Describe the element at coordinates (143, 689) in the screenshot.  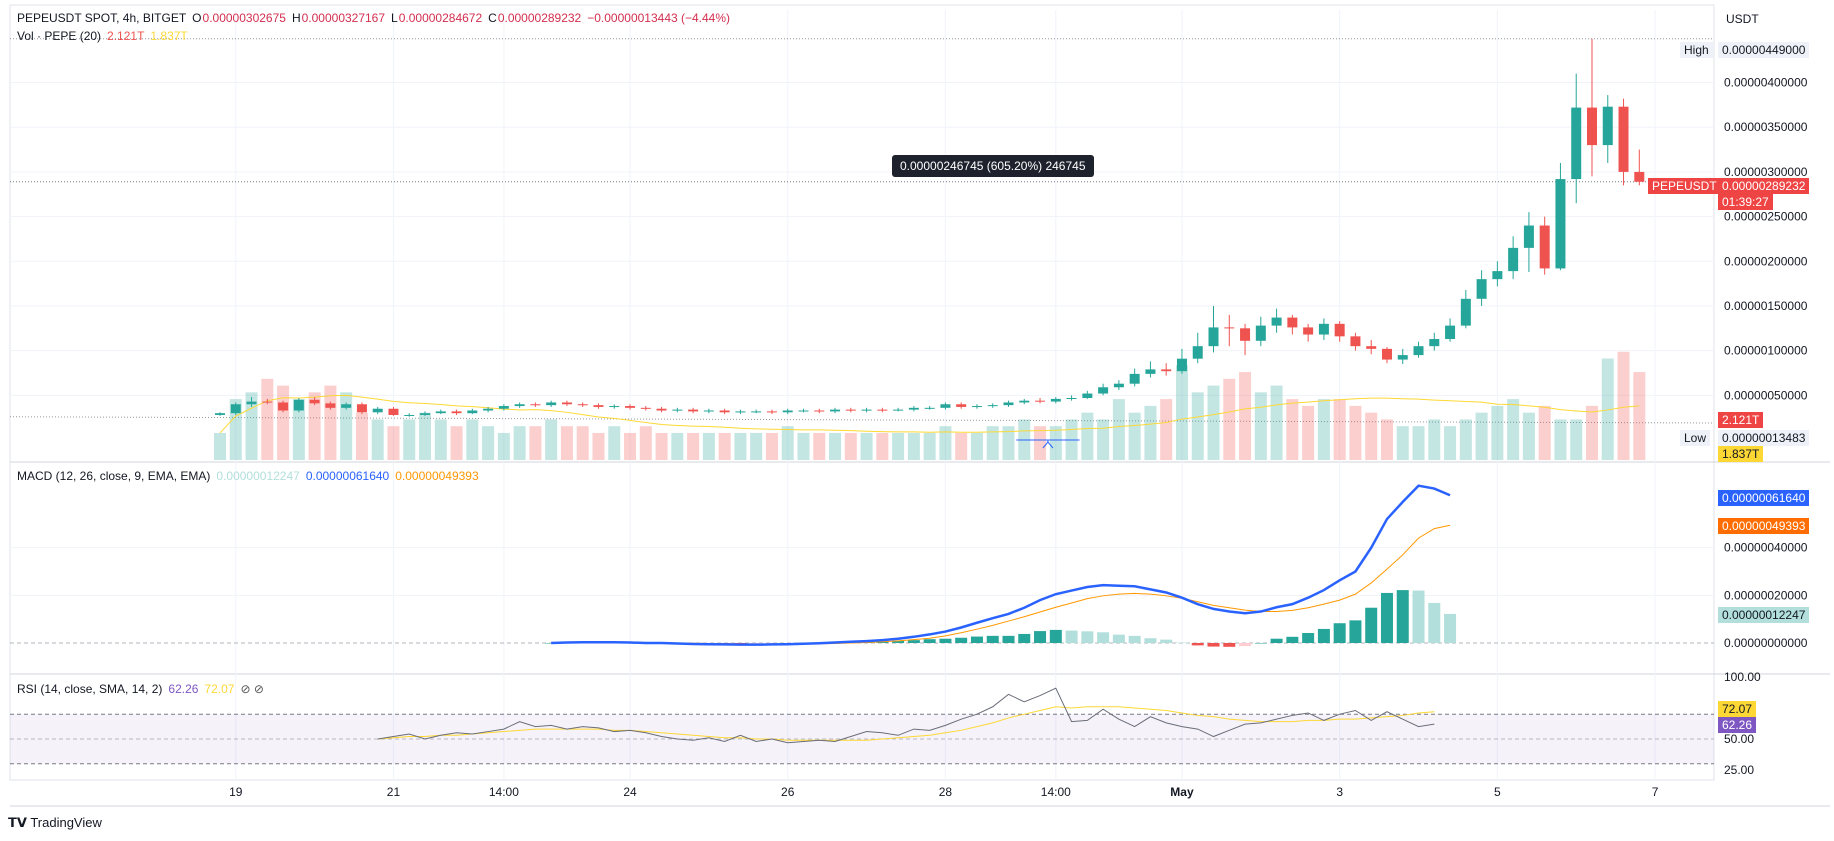
I see `rsi-legend: RSI (14, close, SMA, 14, 2) 62.26 72.07 ⊘ ⊘` at that location.